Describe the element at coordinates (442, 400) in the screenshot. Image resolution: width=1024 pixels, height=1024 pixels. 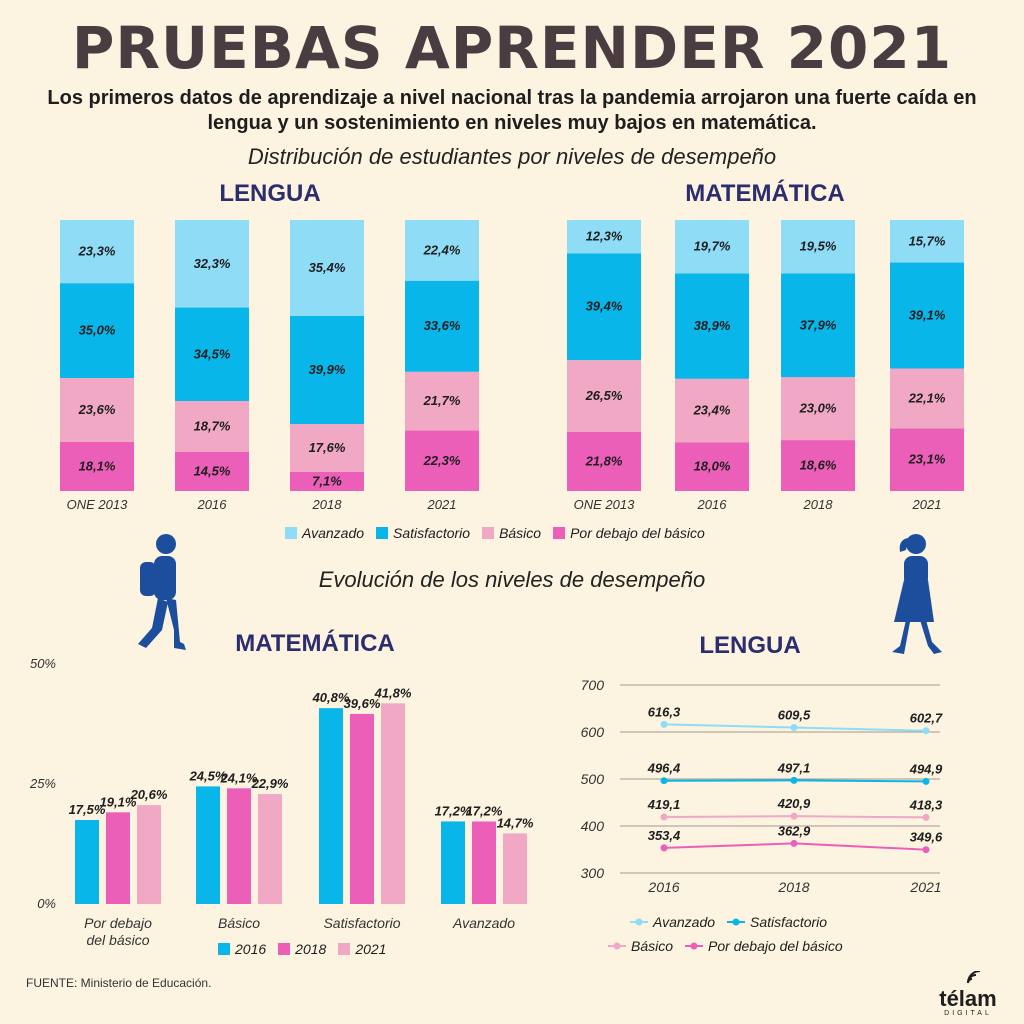
I see `stack-label-basico-2021: 21,7%` at that location.